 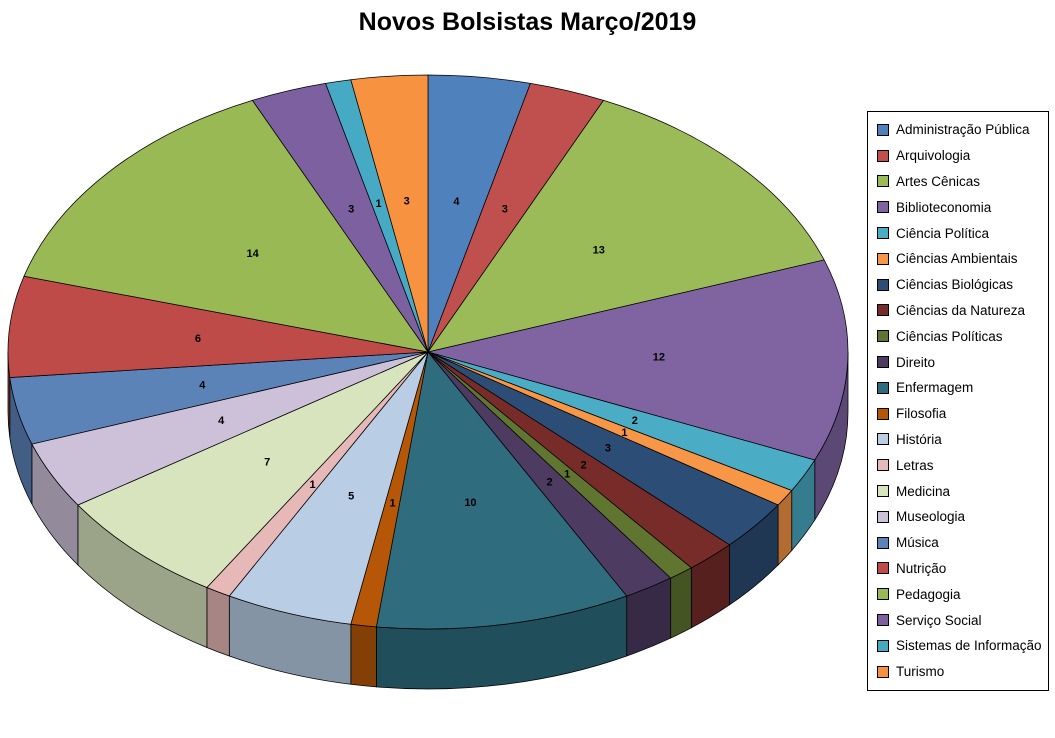 I want to click on legend-item-ci-ncias-biol-gicas: Ciências Biológicas, so click(x=959, y=285).